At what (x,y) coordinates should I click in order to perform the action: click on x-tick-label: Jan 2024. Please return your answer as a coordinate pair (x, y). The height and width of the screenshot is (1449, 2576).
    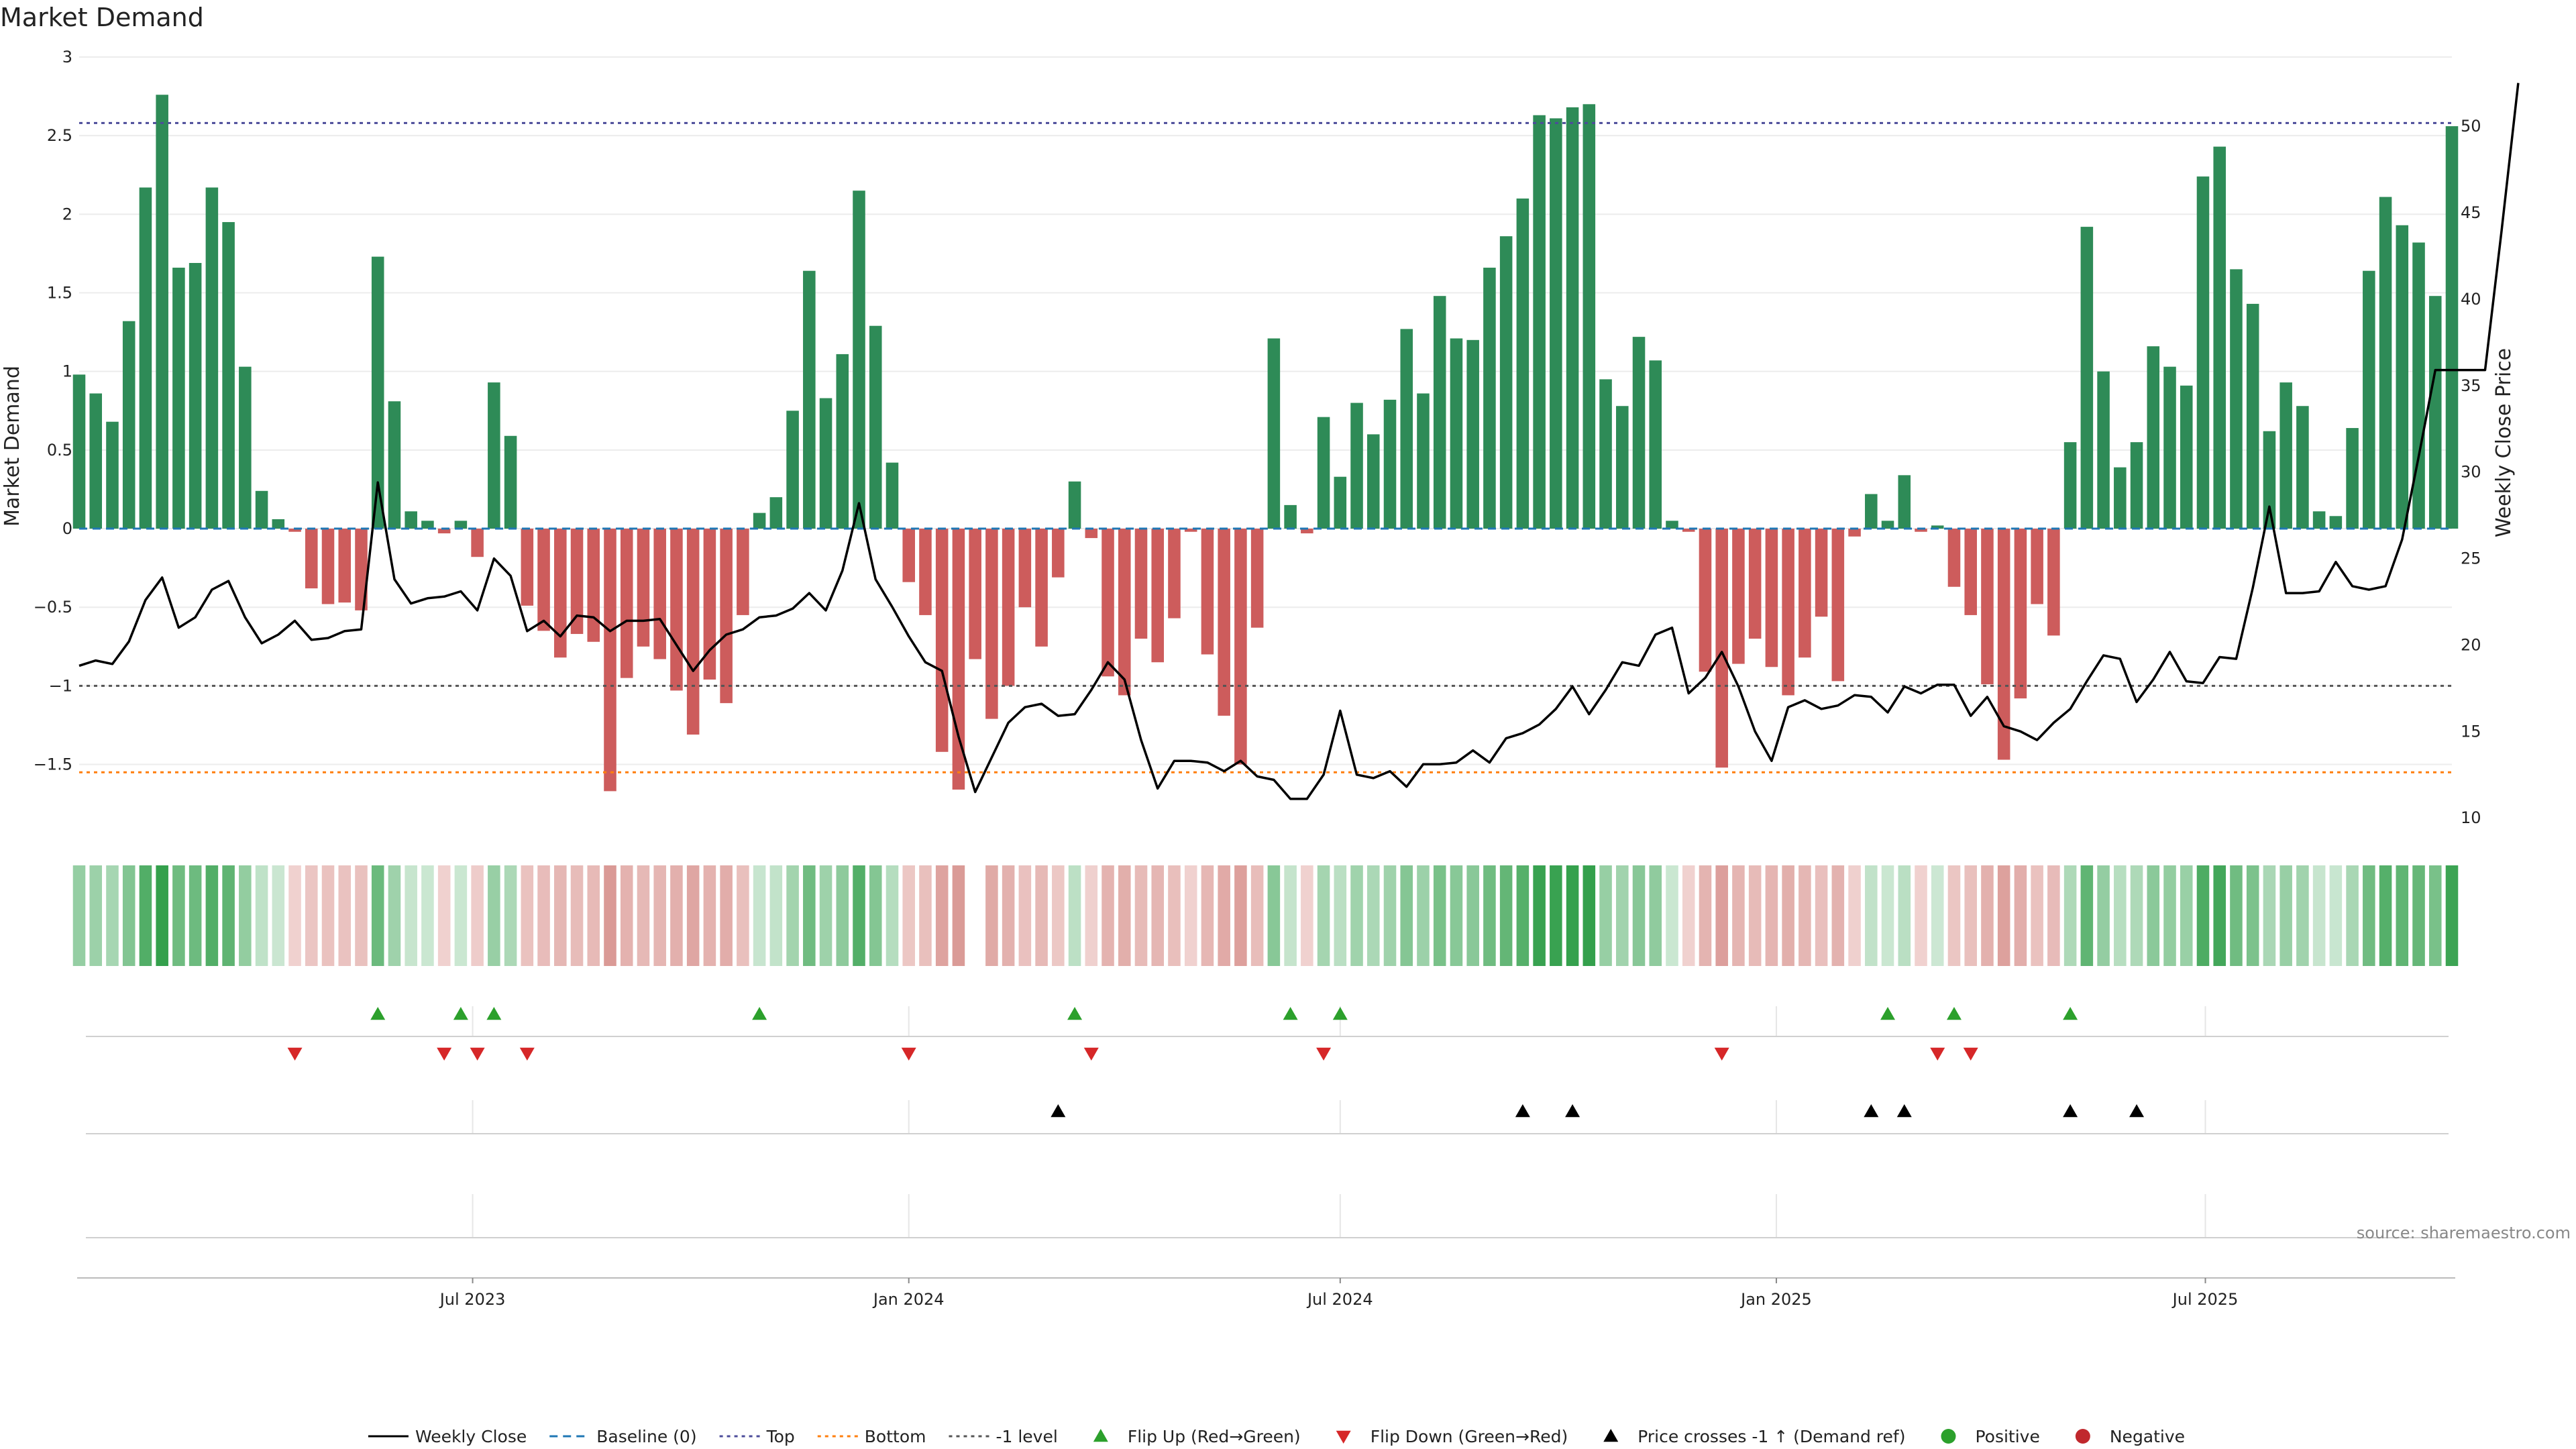
    Looking at the image, I should click on (908, 1299).